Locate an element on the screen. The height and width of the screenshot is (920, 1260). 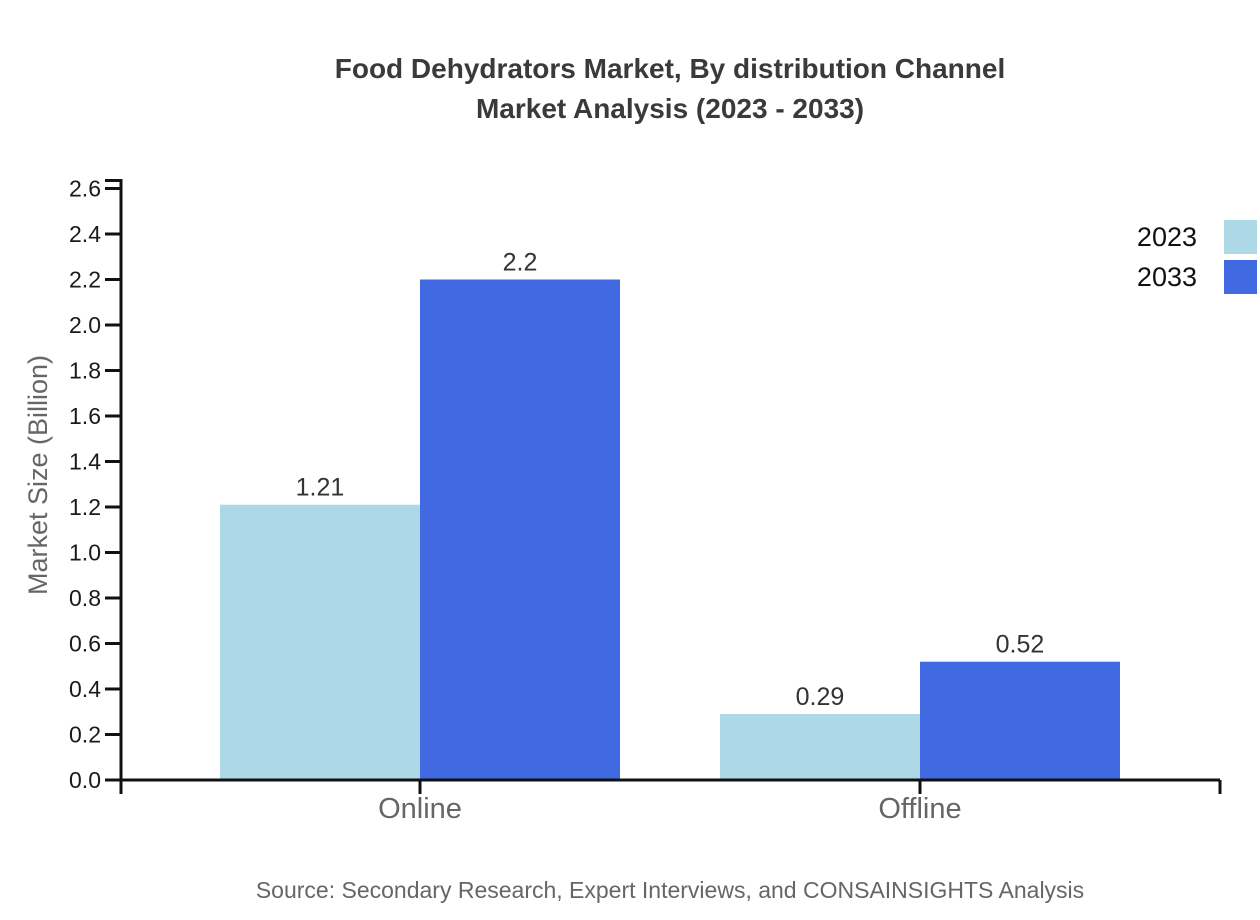
y-tick-label: 2.2 is located at coordinates (85, 280).